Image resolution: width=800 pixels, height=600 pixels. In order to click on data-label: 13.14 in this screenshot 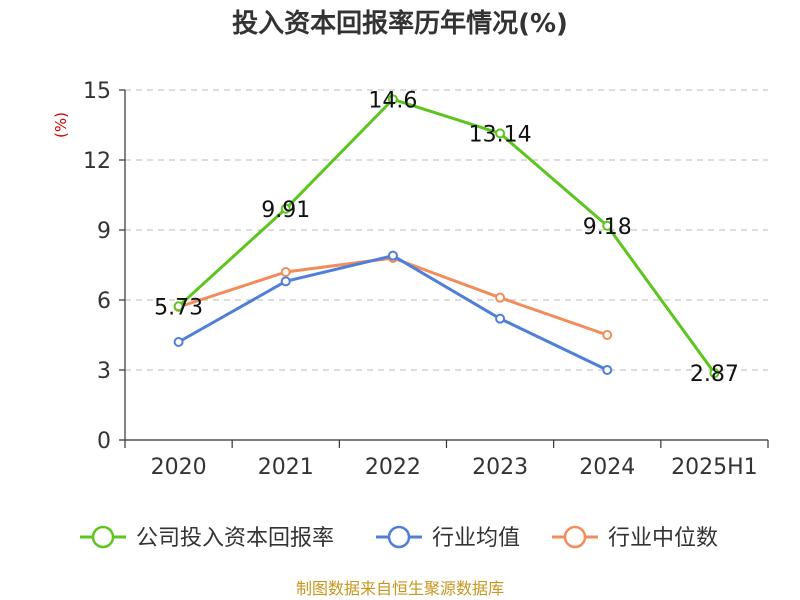, I will do `click(500, 134)`.